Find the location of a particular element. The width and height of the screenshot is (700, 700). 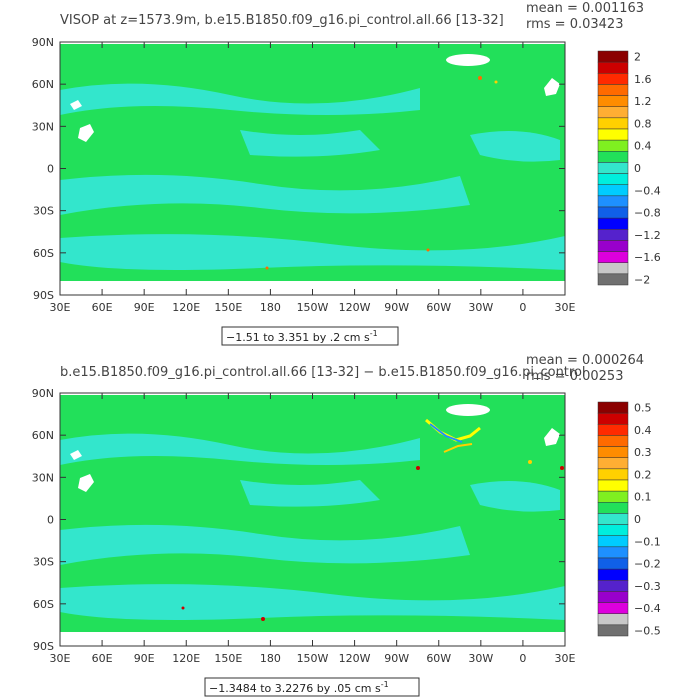

svg-text: −1.51 to 3.351 by .2 cm s-1 is located at coordinates (302, 336).